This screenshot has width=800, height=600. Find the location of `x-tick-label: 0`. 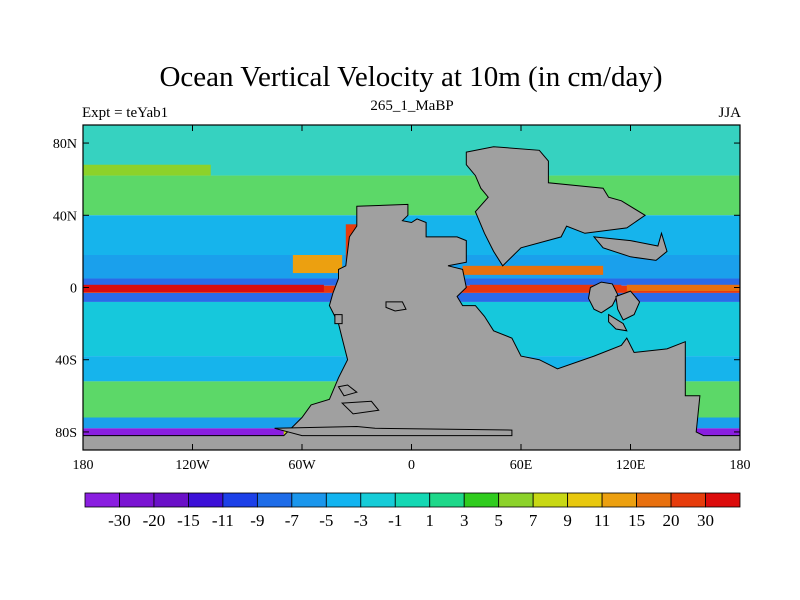

x-tick-label: 0 is located at coordinates (411, 465).